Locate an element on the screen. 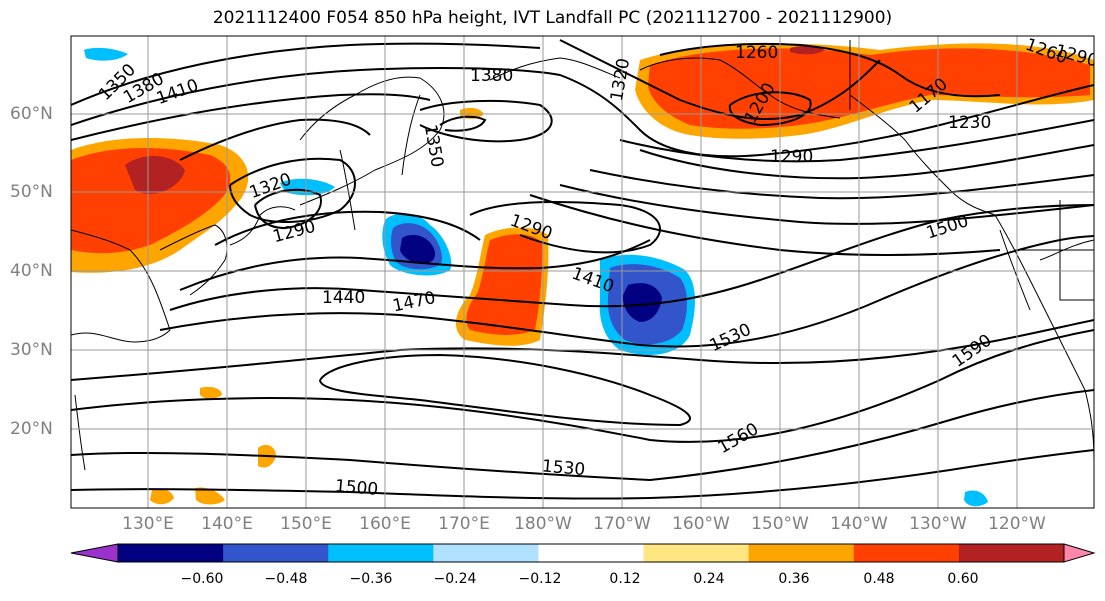 The image size is (1105, 601). colorbar-tick: 0.24 is located at coordinates (709, 579).